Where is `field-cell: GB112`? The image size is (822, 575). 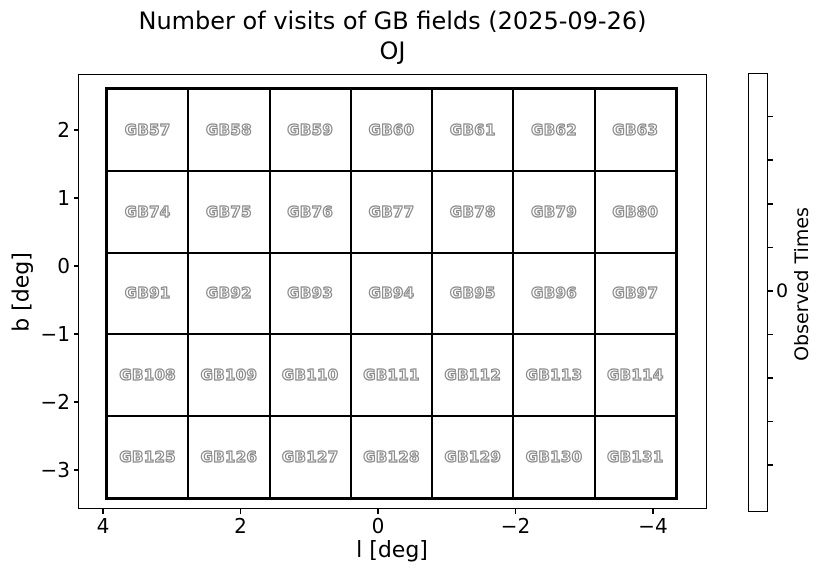
field-cell: GB112 is located at coordinates (473, 375).